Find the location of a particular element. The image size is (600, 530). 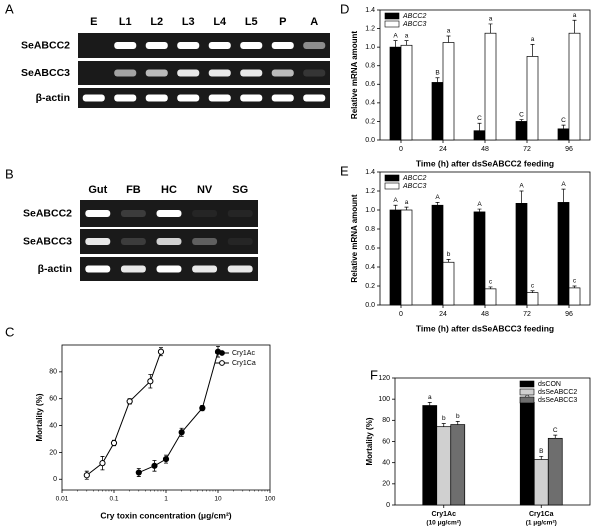

x-tick-label: 72 is located at coordinates (527, 314).